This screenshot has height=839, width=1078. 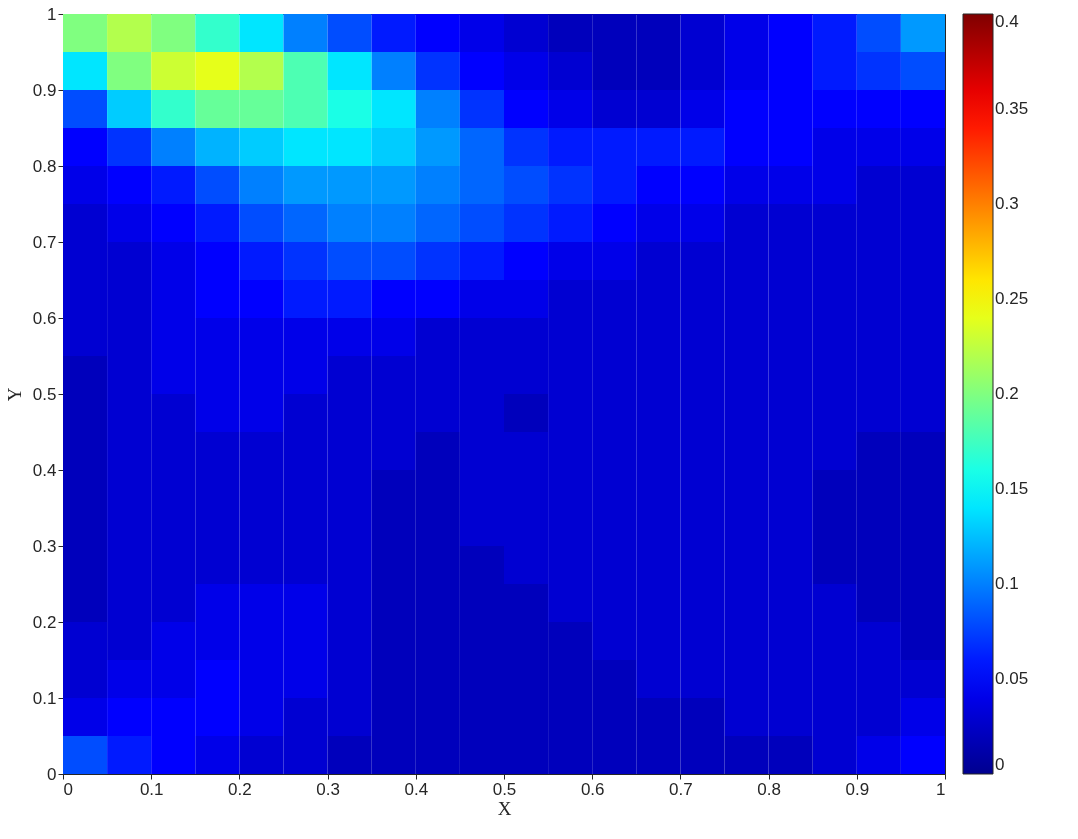 I want to click on x-tick-label: 0.3, so click(x=328, y=789).